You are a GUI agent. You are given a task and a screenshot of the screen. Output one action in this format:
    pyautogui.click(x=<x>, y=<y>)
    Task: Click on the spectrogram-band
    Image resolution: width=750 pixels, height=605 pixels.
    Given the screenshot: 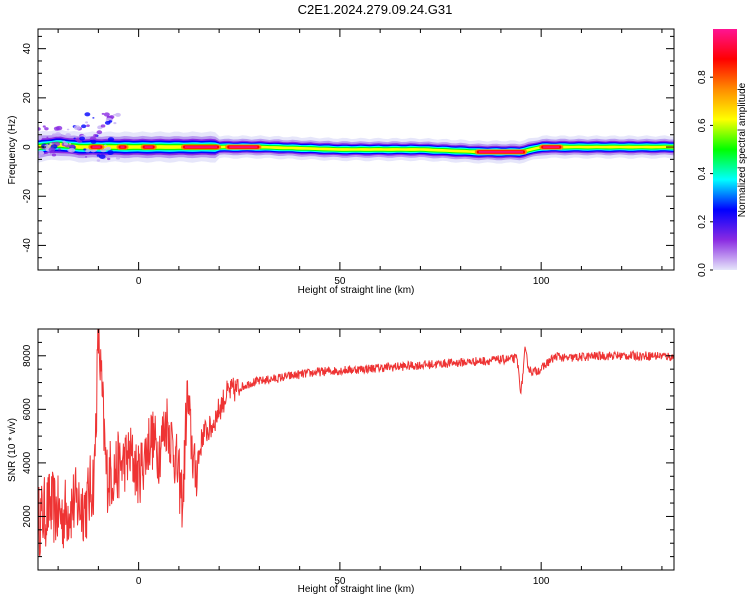 What is the action you would take?
    pyautogui.click(x=356, y=138)
    